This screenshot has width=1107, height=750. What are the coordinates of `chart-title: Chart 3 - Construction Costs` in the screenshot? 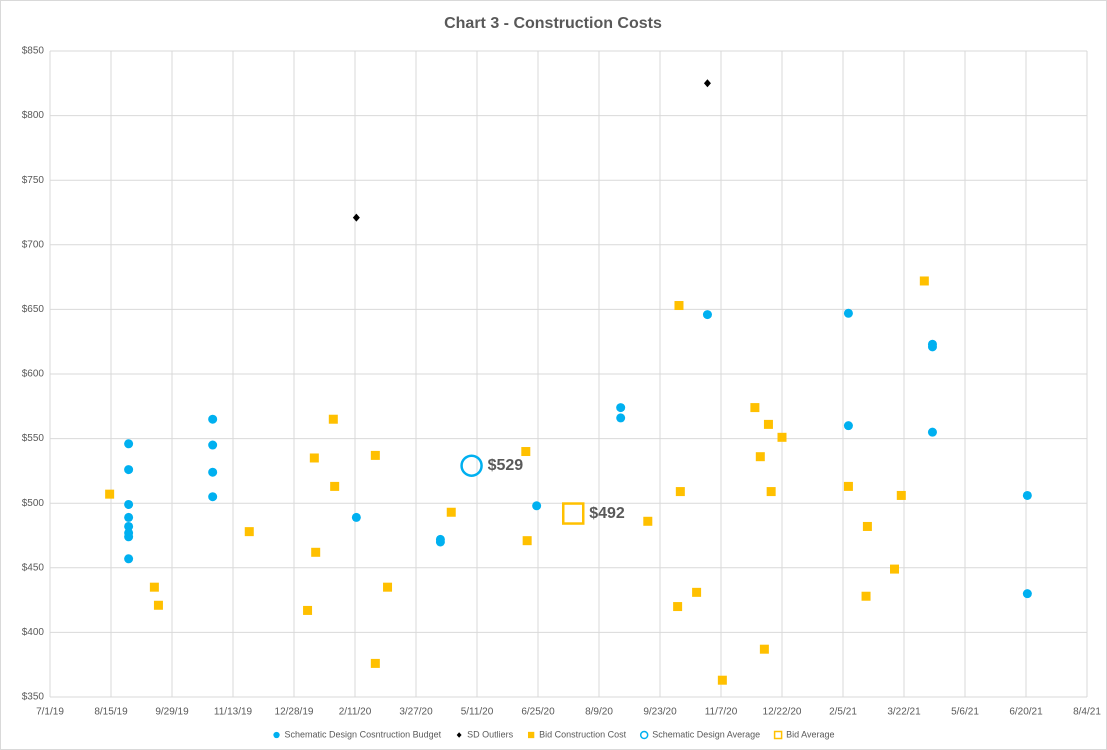 It's located at (553, 23).